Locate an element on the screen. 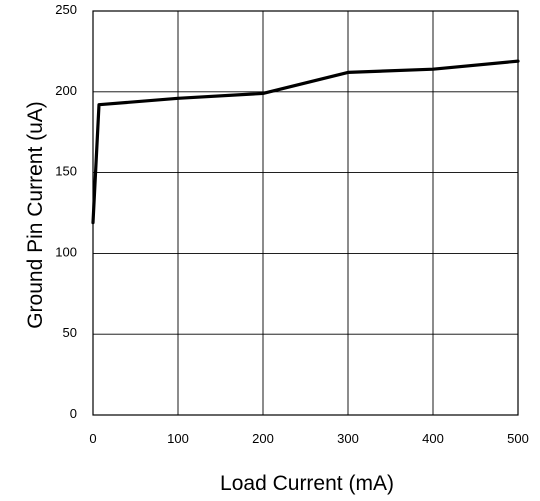  x-tick-label: 200 is located at coordinates (263, 438).